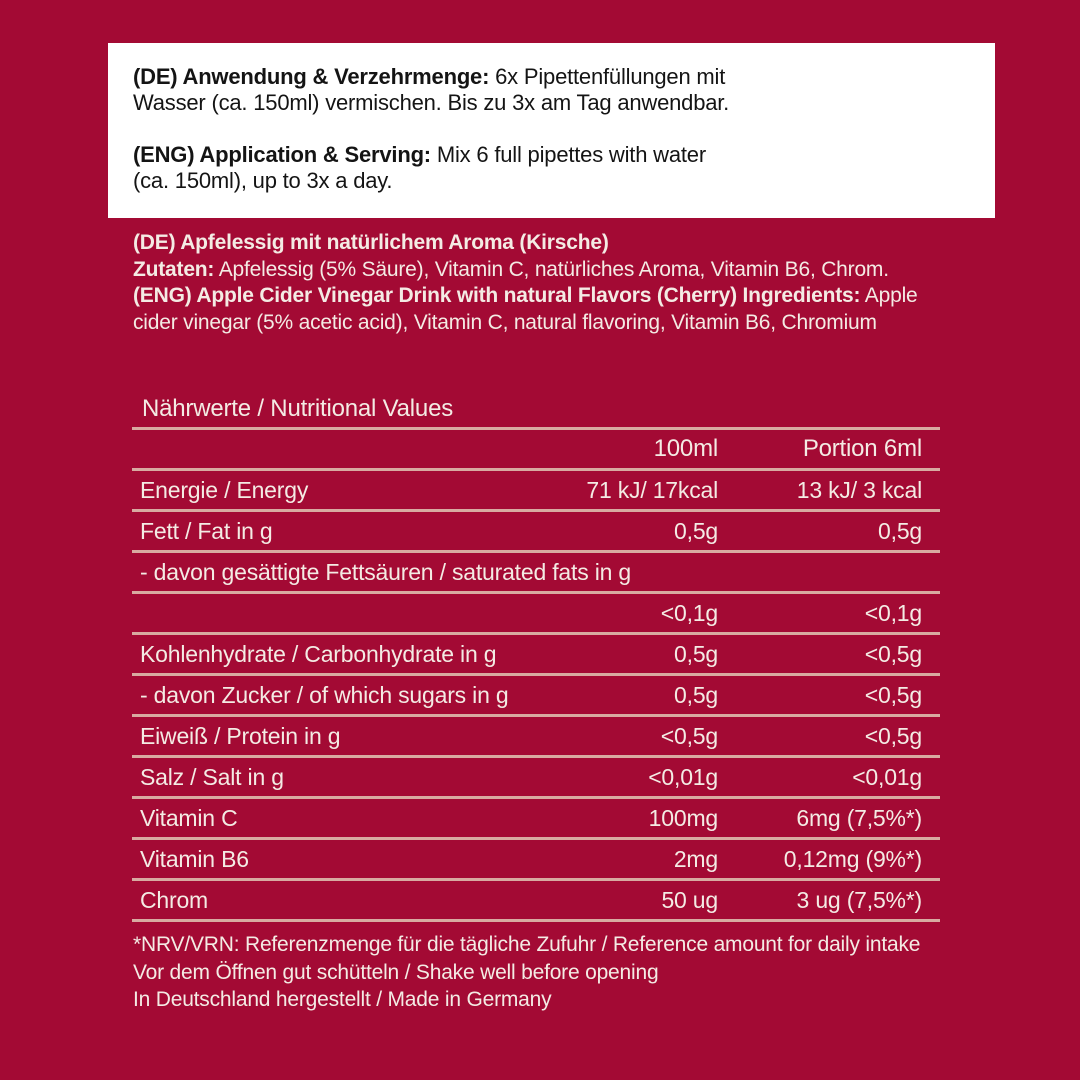  What do you see at coordinates (318, 653) in the screenshot?
I see `cell-label: Kohlenhydrate / Carbonhydrate in g` at bounding box center [318, 653].